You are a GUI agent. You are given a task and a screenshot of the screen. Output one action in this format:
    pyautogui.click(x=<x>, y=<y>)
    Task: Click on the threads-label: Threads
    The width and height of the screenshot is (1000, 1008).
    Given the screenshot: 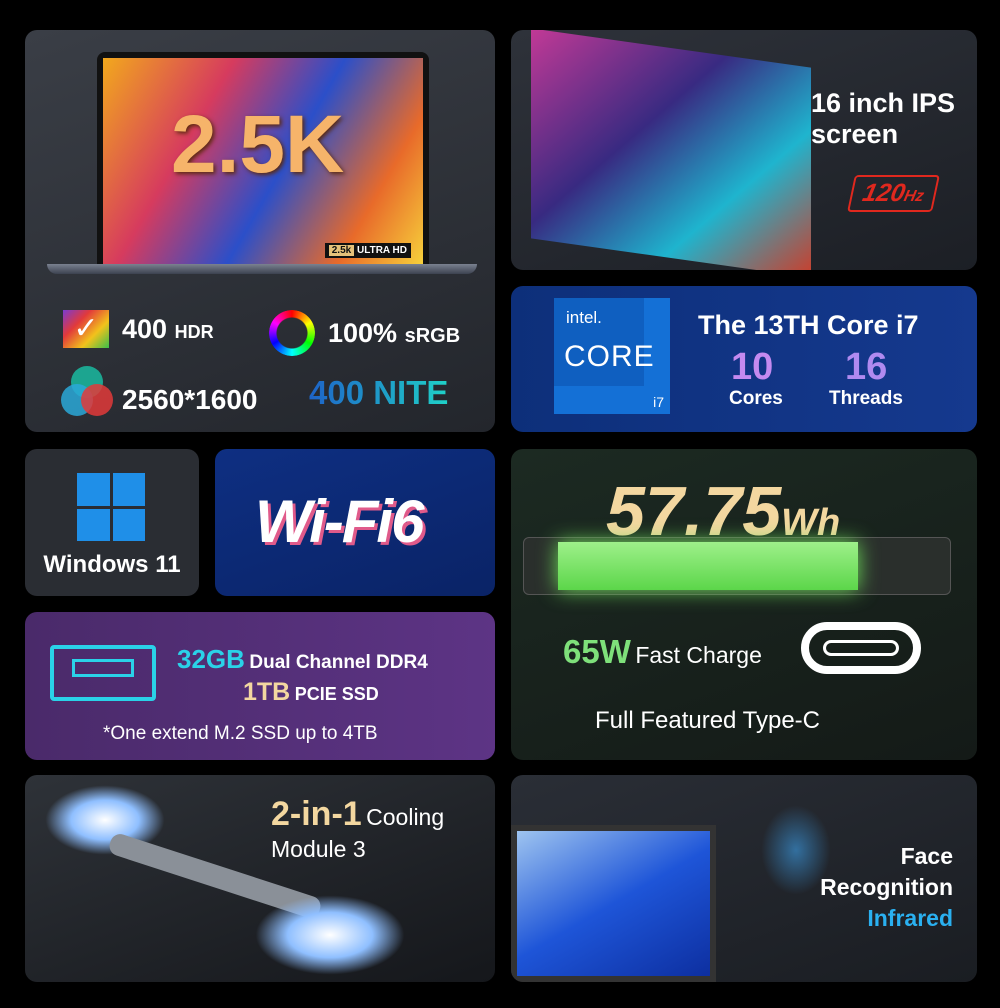 What is the action you would take?
    pyautogui.click(x=866, y=398)
    